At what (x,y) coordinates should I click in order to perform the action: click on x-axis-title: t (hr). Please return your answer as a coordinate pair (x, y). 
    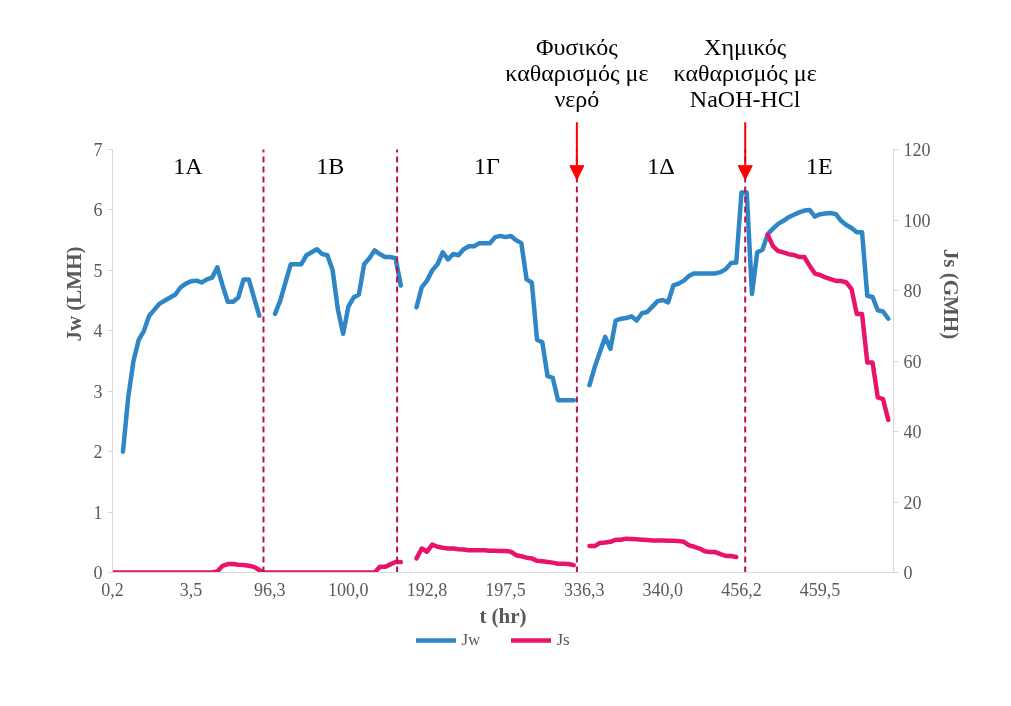
    Looking at the image, I should click on (503, 615).